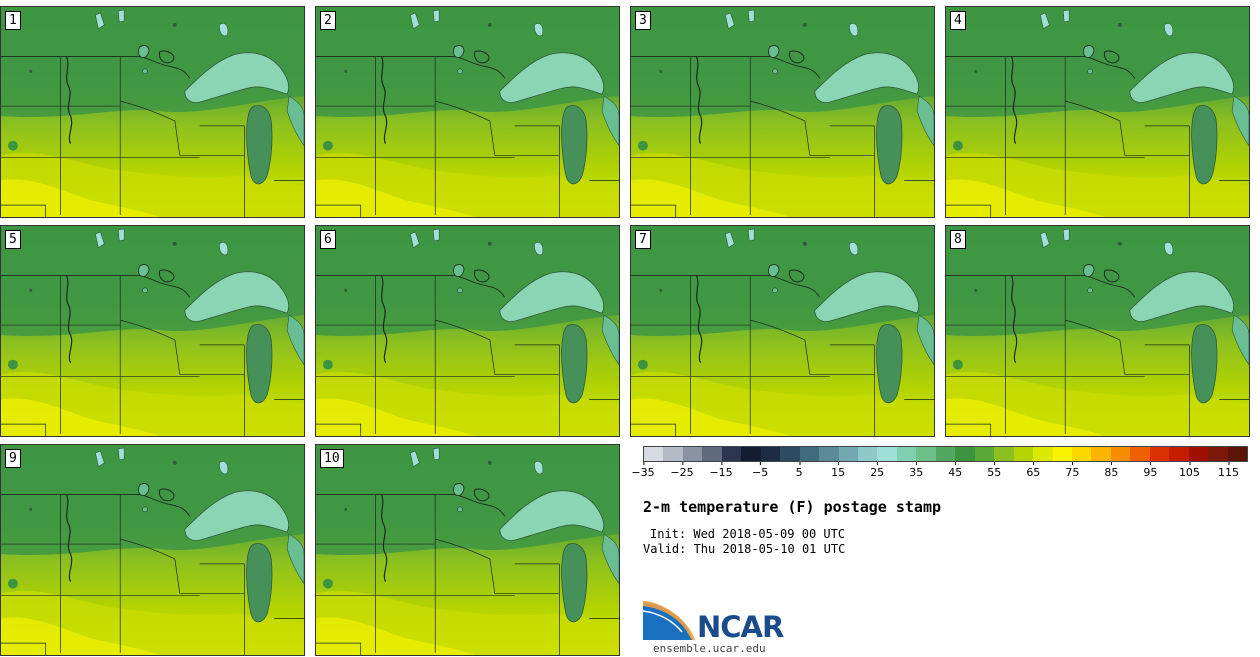  What do you see at coordinates (740, 627) in the screenshot?
I see `logo-wordmark: NCAR` at bounding box center [740, 627].